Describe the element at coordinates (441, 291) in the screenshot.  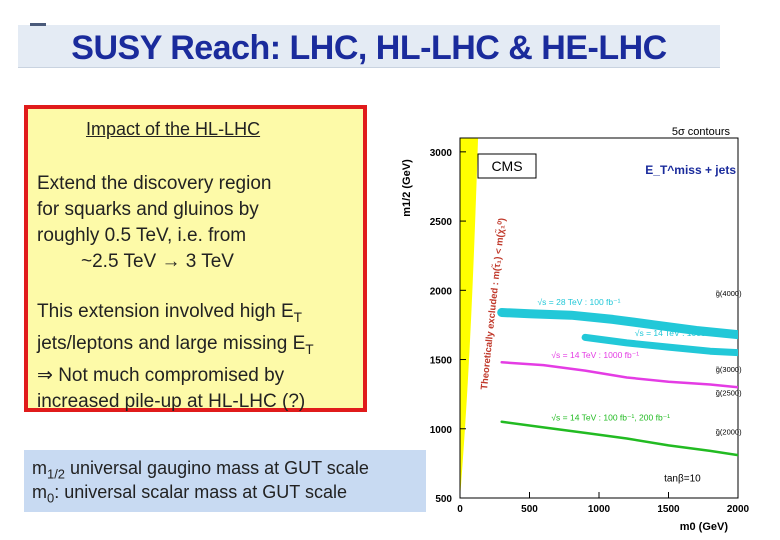
I see `y-tick-label: 2000` at that location.